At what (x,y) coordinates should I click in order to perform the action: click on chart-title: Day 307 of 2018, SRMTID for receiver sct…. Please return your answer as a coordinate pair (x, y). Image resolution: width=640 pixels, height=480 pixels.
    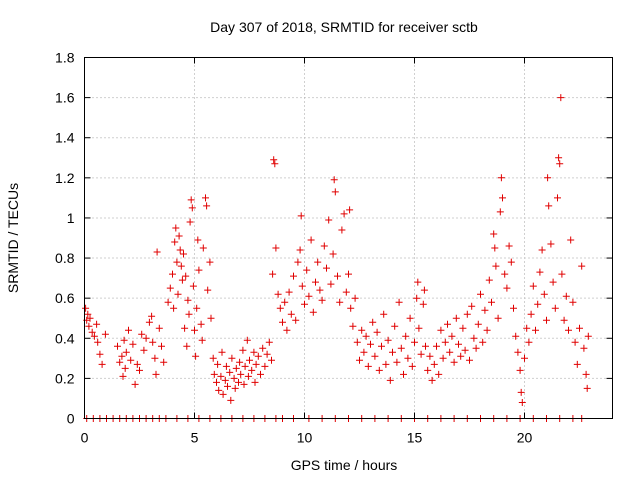
    Looking at the image, I should click on (344, 27).